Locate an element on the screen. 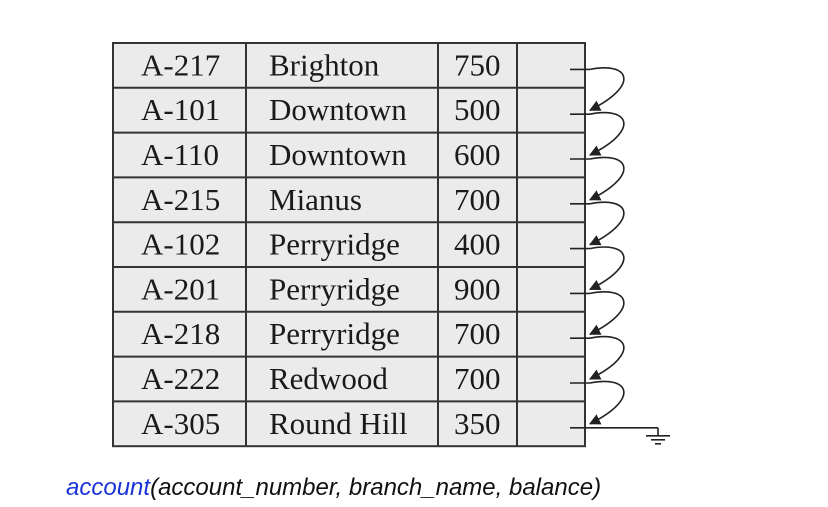 This screenshot has height=507, width=828. relation-name: account is located at coordinates (108, 487).